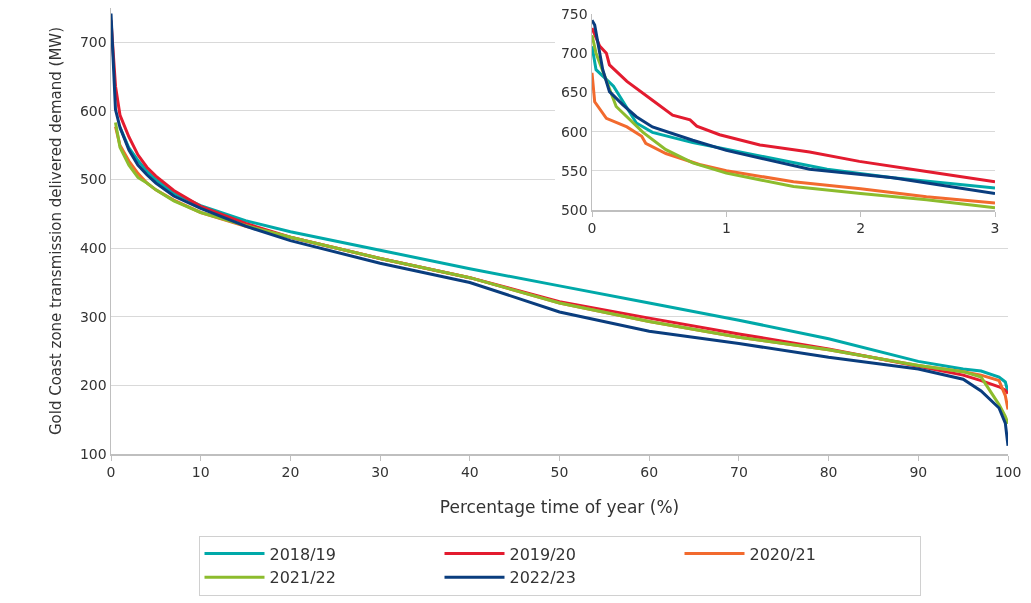 The height and width of the screenshot is (603, 1031). Describe the element at coordinates (918, 472) in the screenshot. I see `x-tick-label: 90` at that location.